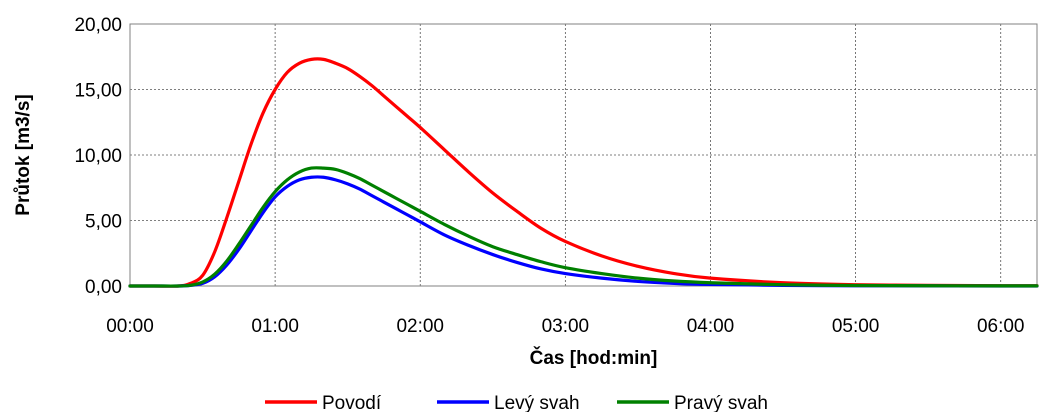 The width and height of the screenshot is (1039, 412). I want to click on y-tick-label: 10,00, so click(98, 156).